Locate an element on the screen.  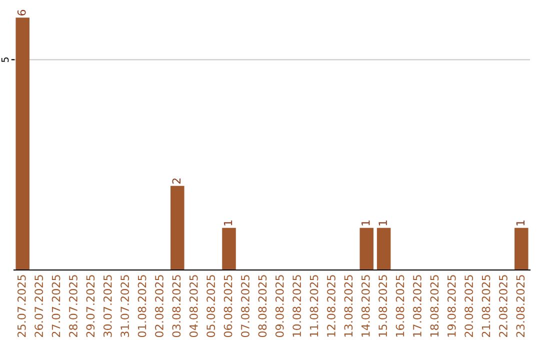
x-tick-label: 08.08.2025 is located at coordinates (262, 306).